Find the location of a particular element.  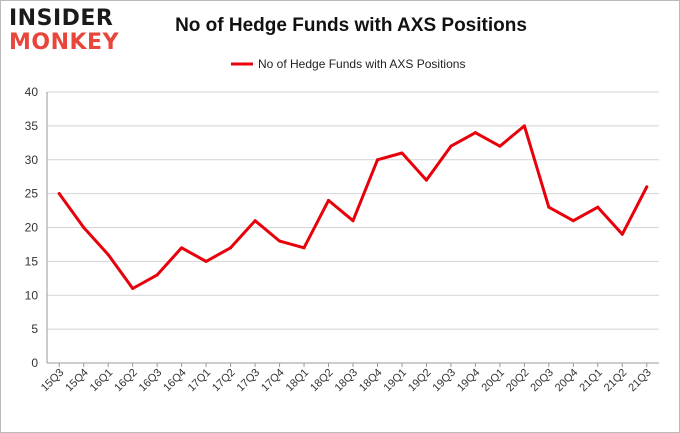

x-tick-label: 21Q2 is located at coordinates (616, 381).